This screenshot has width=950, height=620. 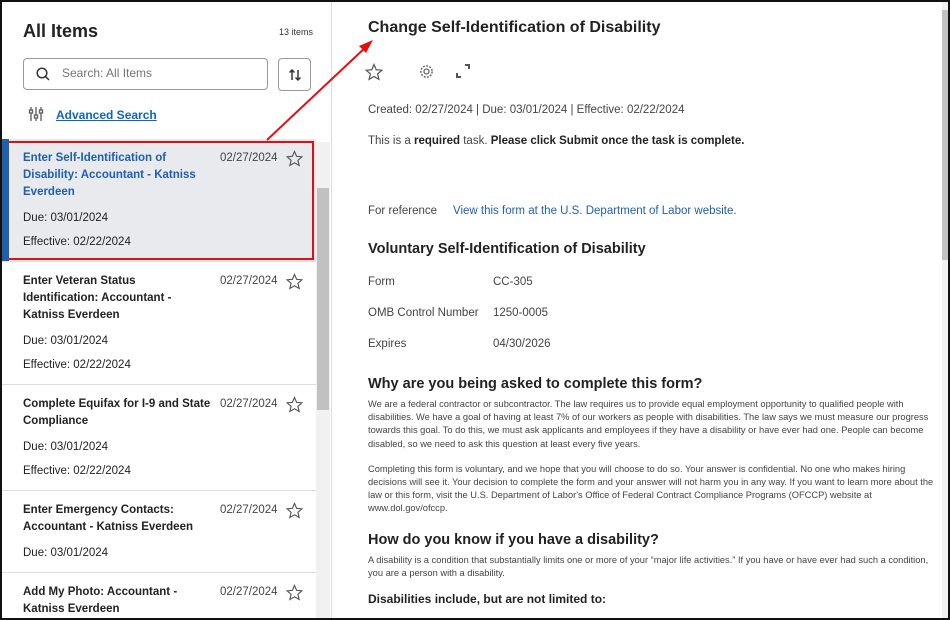 I want to click on list-scrollbar, so click(x=323, y=380).